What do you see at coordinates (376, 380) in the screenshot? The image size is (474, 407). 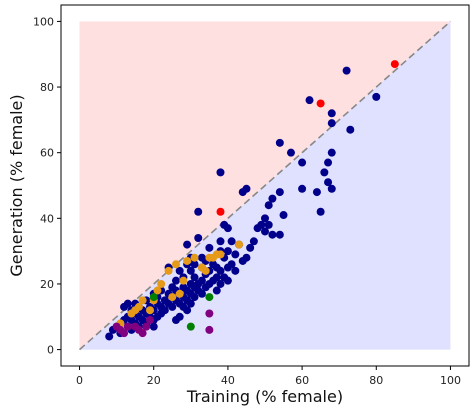 I see `x-tick-label: 80` at bounding box center [376, 380].